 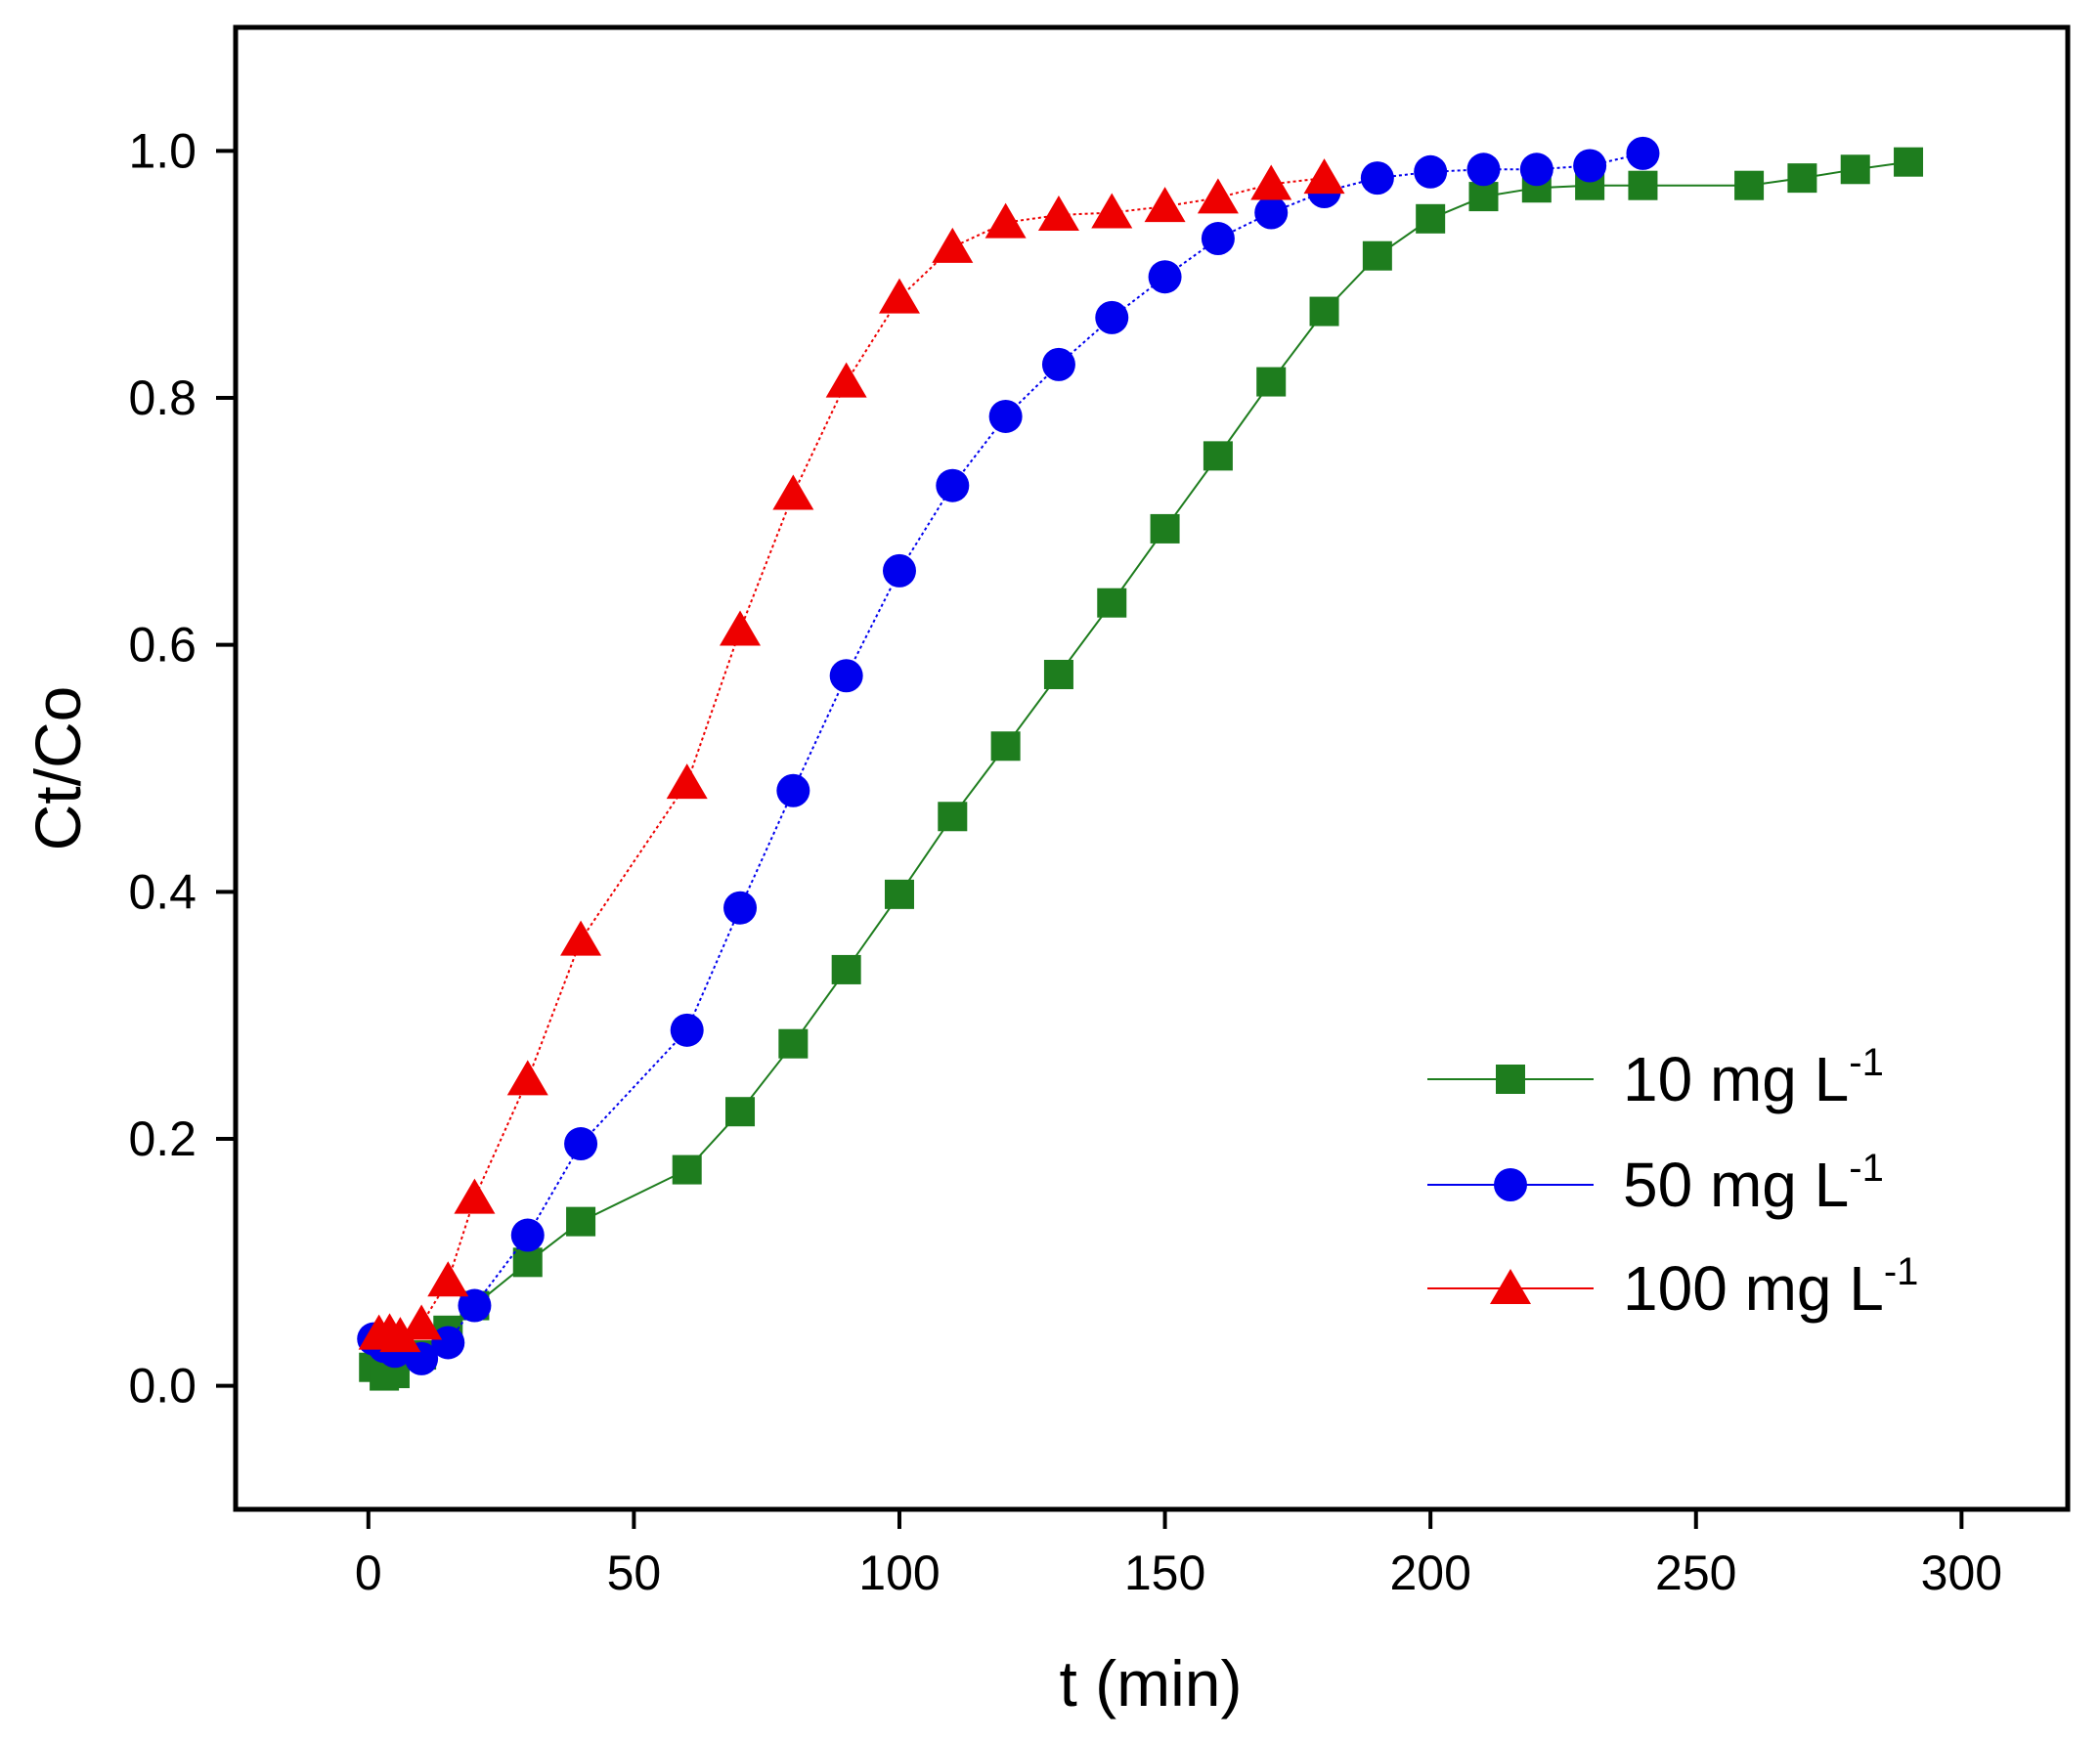 I want to click on legend-item: 100 mg L-1, so click(x=1673, y=1287).